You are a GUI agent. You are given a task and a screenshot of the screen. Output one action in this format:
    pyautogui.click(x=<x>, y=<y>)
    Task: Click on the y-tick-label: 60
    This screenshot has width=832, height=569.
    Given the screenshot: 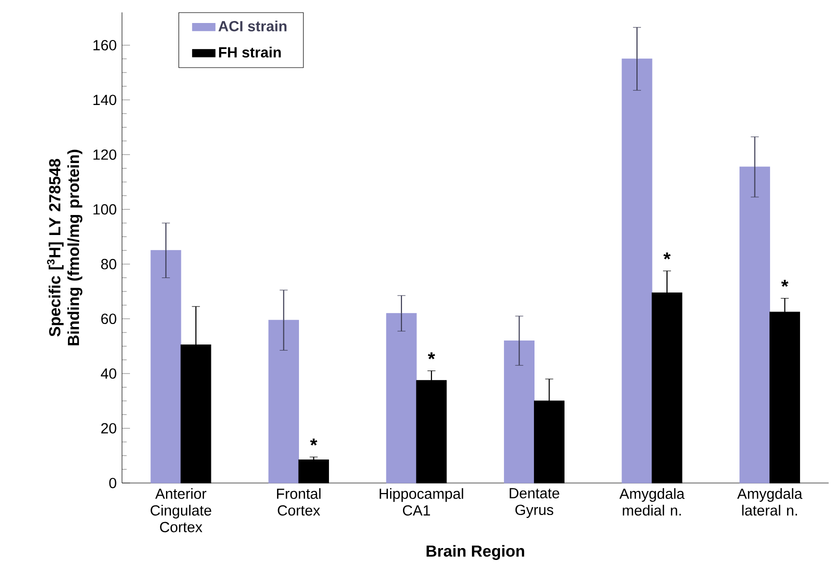 What is the action you would take?
    pyautogui.click(x=108, y=319)
    